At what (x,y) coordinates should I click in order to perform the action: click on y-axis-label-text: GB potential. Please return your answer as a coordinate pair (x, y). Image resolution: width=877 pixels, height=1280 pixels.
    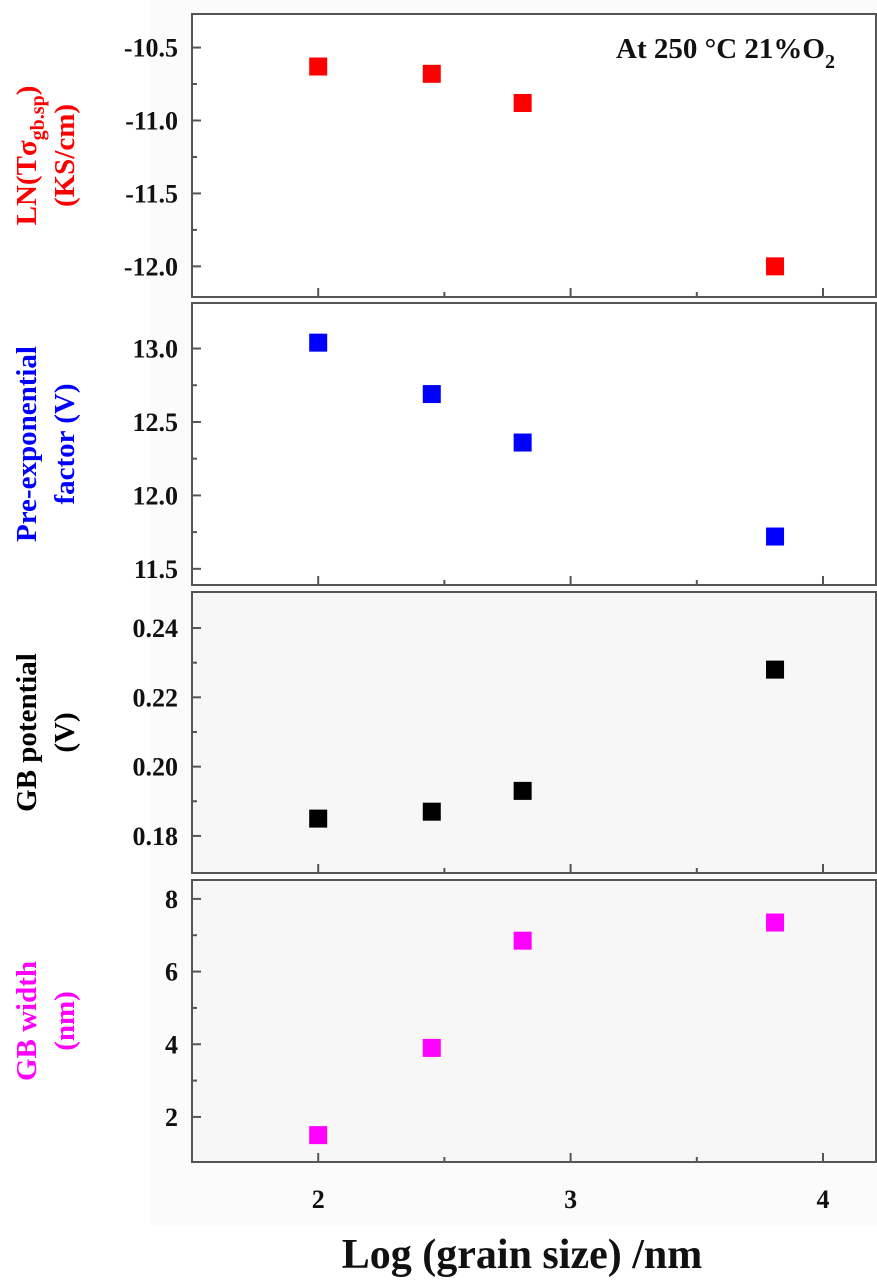
    Looking at the image, I should click on (27, 732).